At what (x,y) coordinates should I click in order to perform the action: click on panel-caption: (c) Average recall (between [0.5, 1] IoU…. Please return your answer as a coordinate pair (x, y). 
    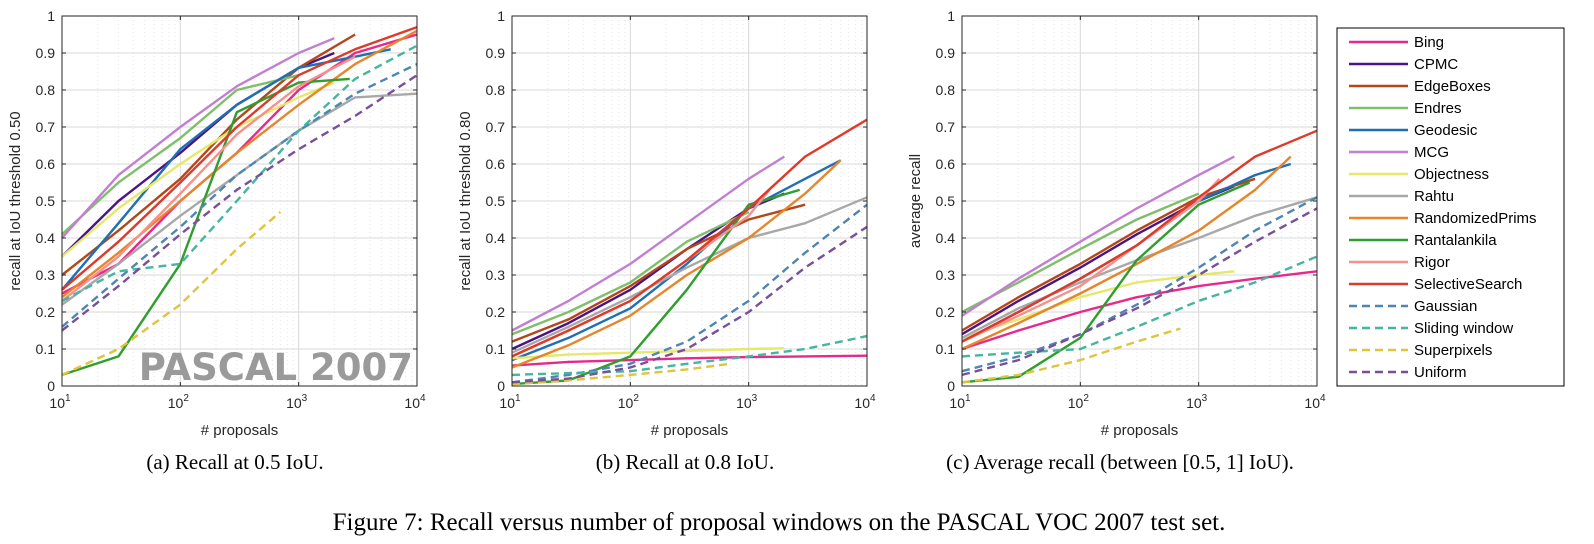
    Looking at the image, I should click on (1120, 462).